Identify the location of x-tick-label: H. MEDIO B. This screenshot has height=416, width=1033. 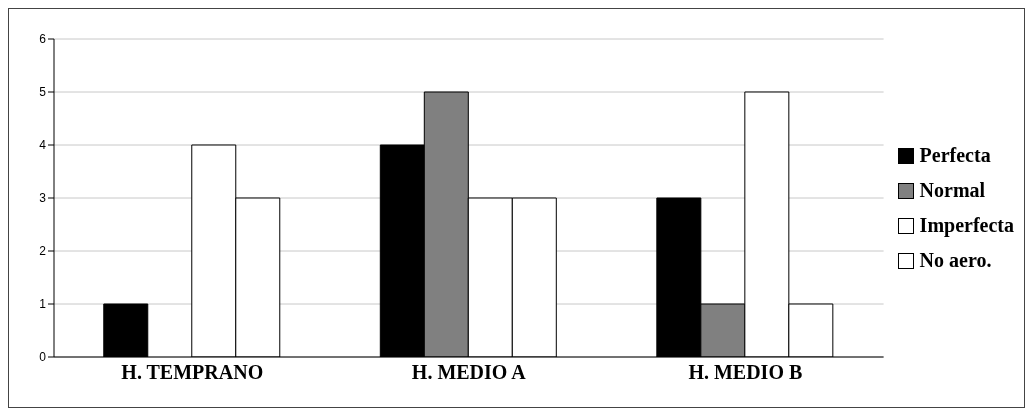
(745, 372).